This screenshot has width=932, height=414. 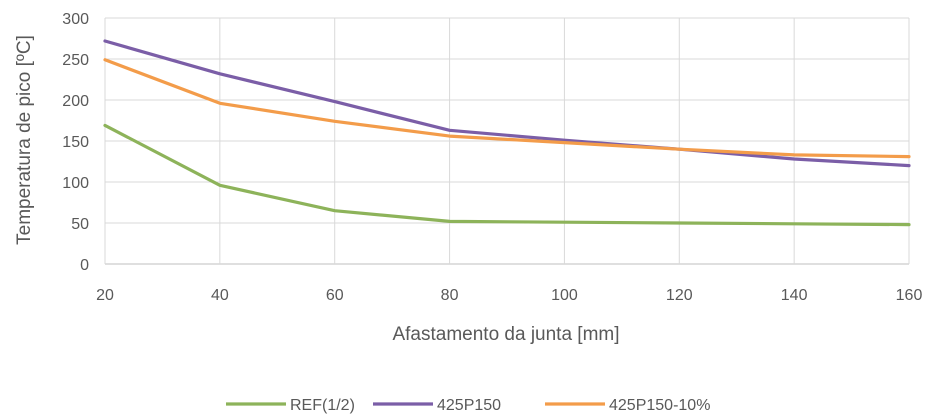 I want to click on x-tick-label: 160, so click(x=909, y=295).